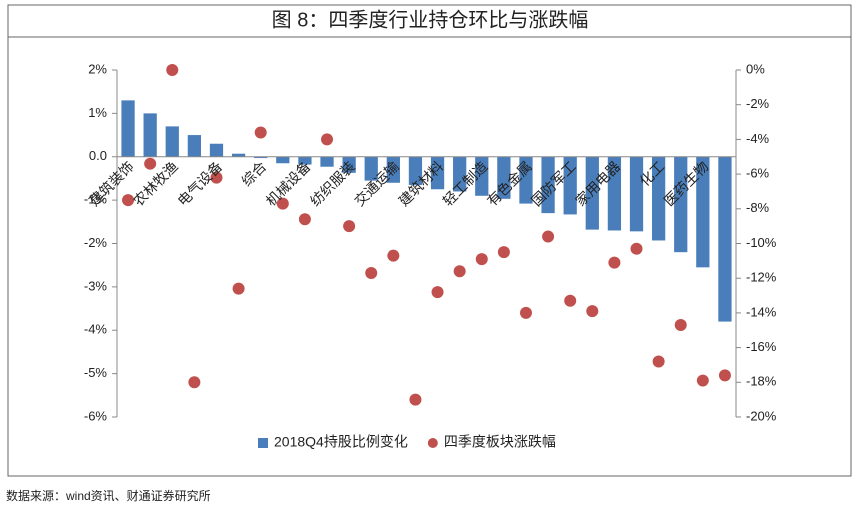  What do you see at coordinates (761, 277) in the screenshot?
I see `y2-tick-label: -12%` at bounding box center [761, 277].